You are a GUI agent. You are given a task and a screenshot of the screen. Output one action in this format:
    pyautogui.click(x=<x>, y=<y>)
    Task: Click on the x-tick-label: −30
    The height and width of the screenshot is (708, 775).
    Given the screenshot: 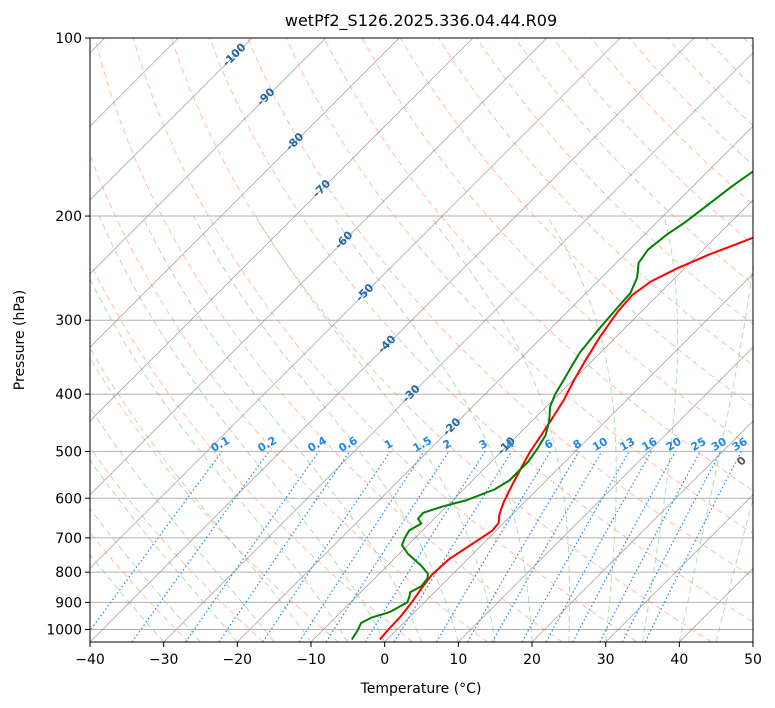 What is the action you would take?
    pyautogui.click(x=164, y=660)
    